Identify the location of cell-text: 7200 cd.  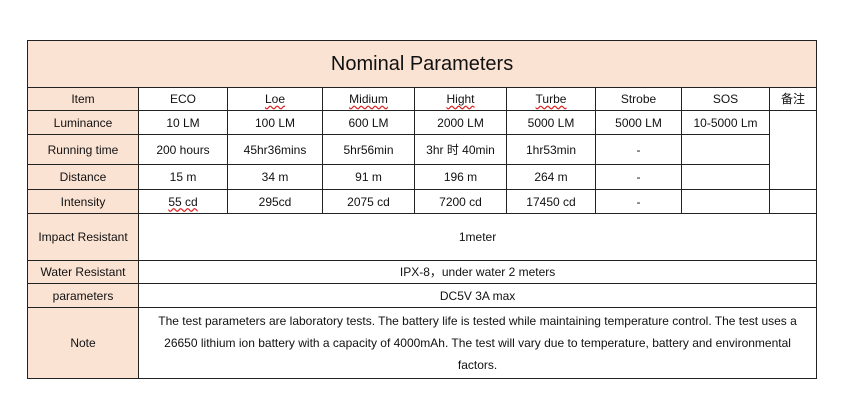
(460, 201).